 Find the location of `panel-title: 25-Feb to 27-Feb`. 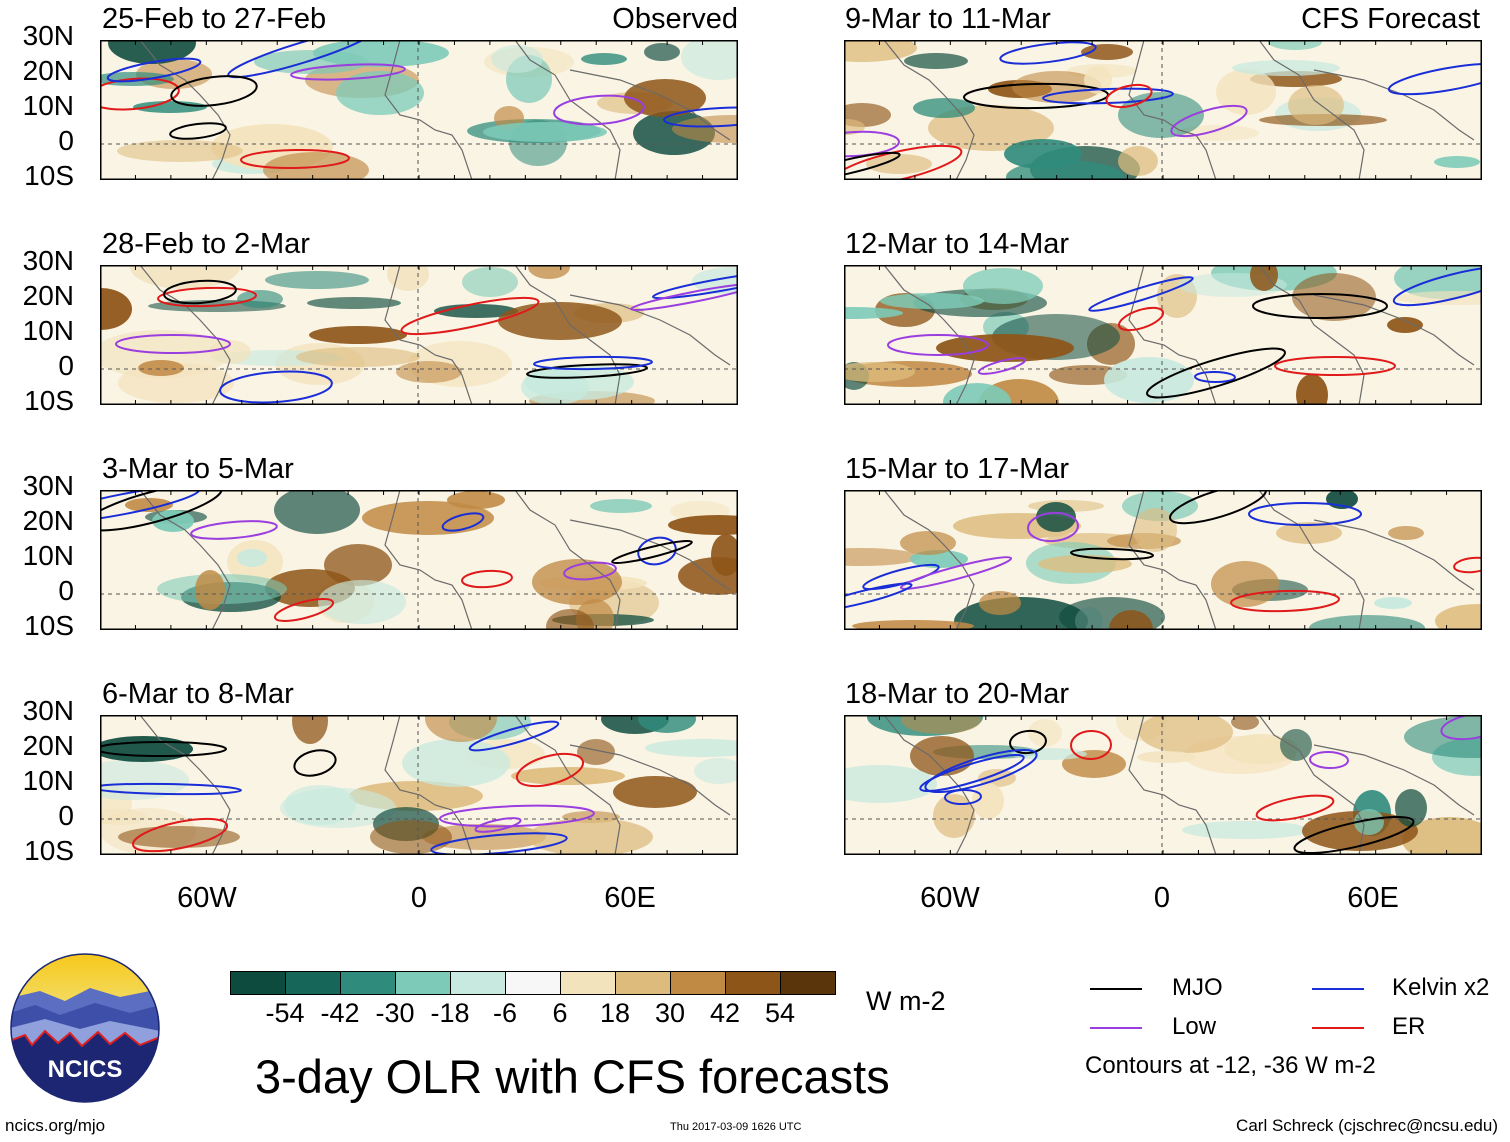

panel-title: 25-Feb to 27-Feb is located at coordinates (214, 19).